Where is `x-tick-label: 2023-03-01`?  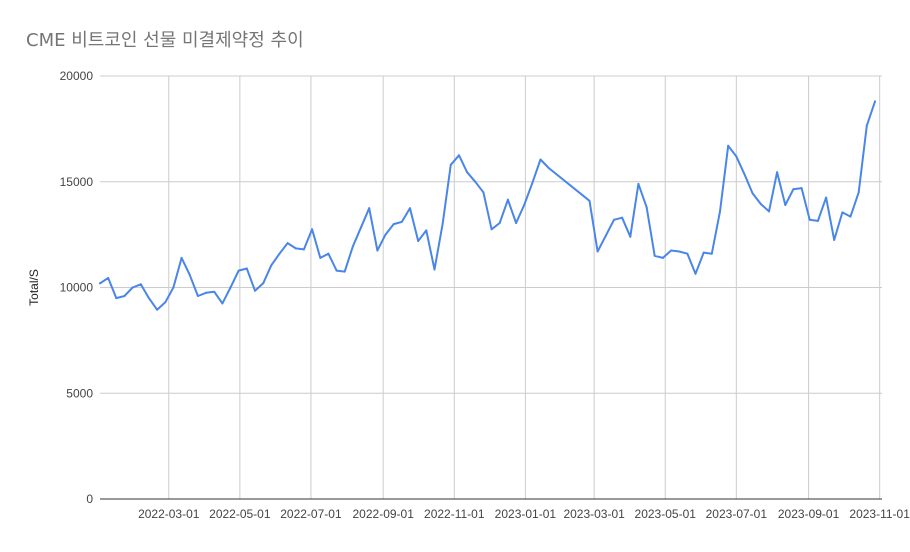 x-tick-label: 2023-03-01 is located at coordinates (594, 514).